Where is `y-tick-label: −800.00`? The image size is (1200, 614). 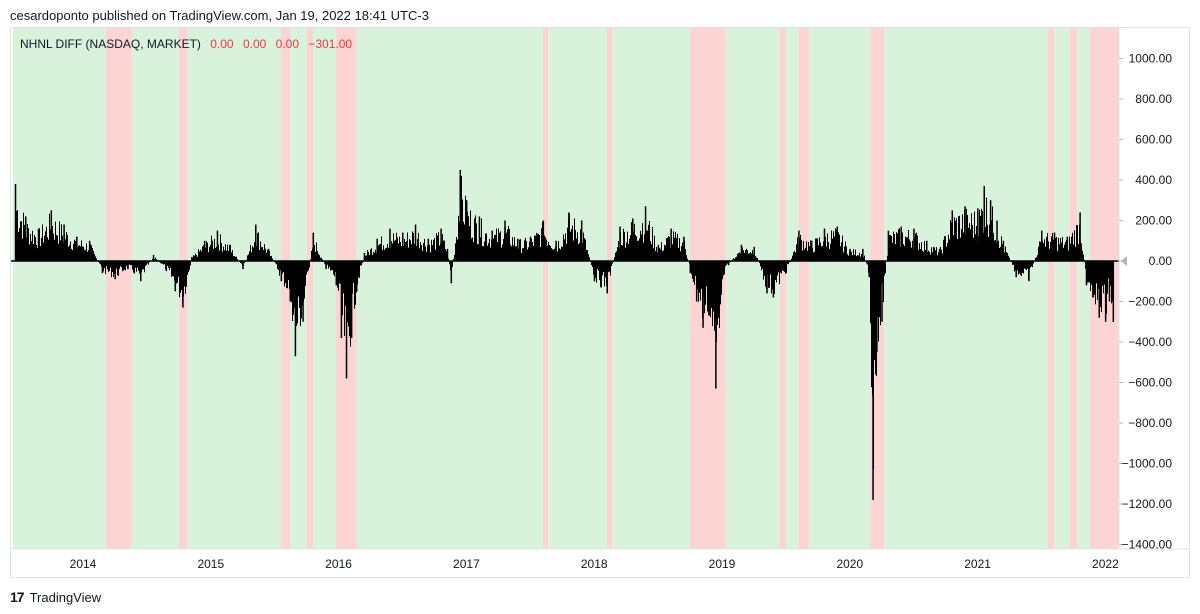 y-tick-label: −800.00 is located at coordinates (1150, 423).